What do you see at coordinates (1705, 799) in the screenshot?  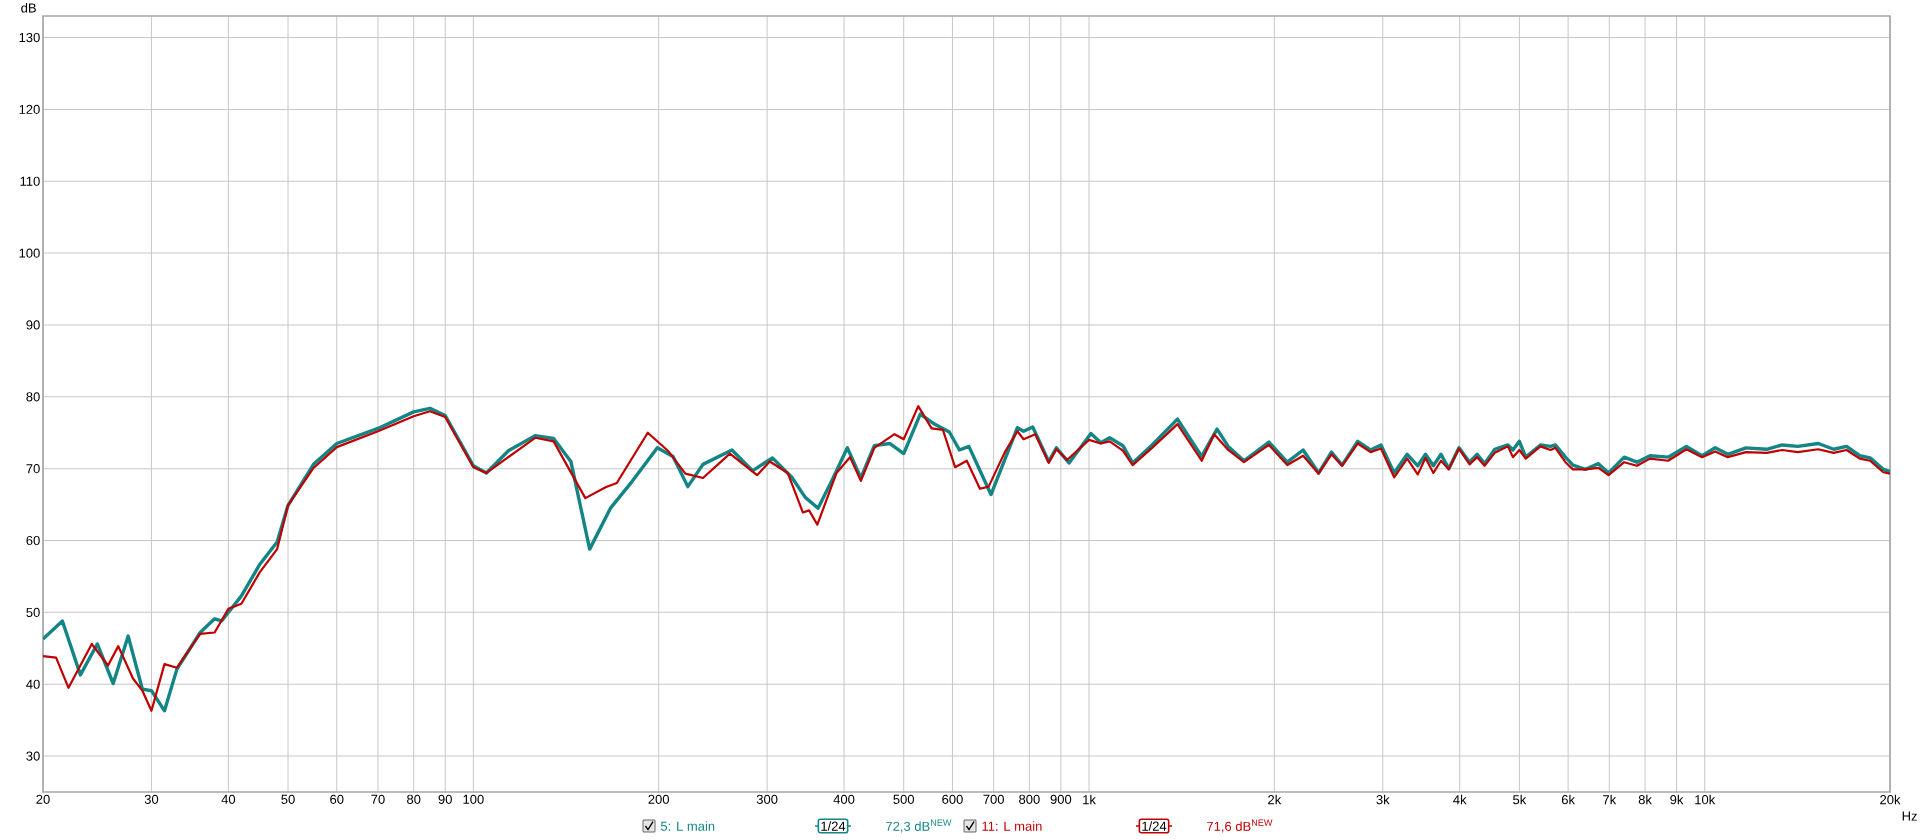 I see `x-tick-label: 10k` at bounding box center [1705, 799].